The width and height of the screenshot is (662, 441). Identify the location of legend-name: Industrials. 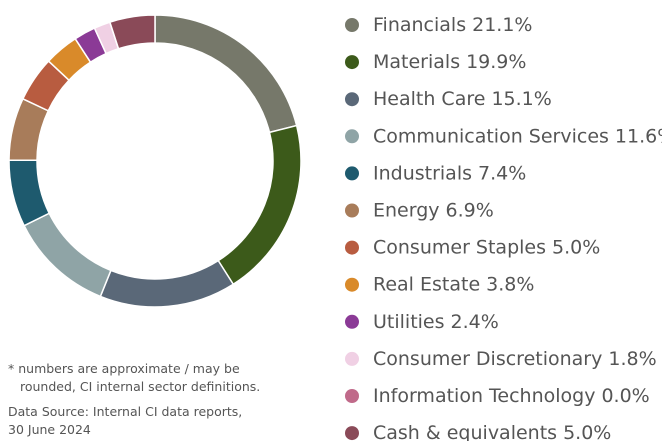
(422, 173).